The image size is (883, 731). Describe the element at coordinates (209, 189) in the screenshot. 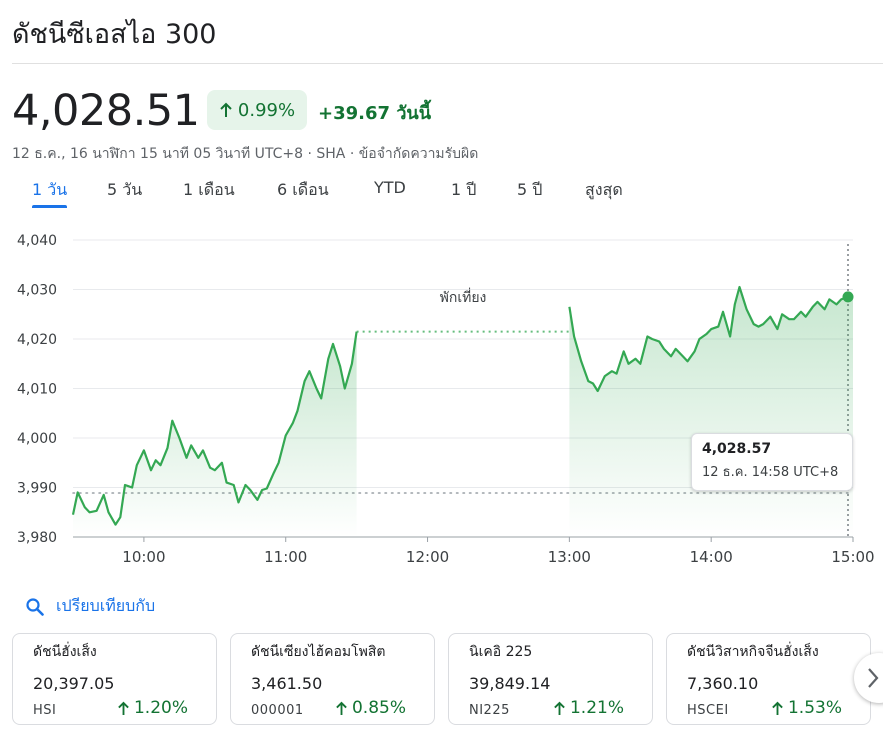

I see `tab-1-month: 1 เดือน` at that location.